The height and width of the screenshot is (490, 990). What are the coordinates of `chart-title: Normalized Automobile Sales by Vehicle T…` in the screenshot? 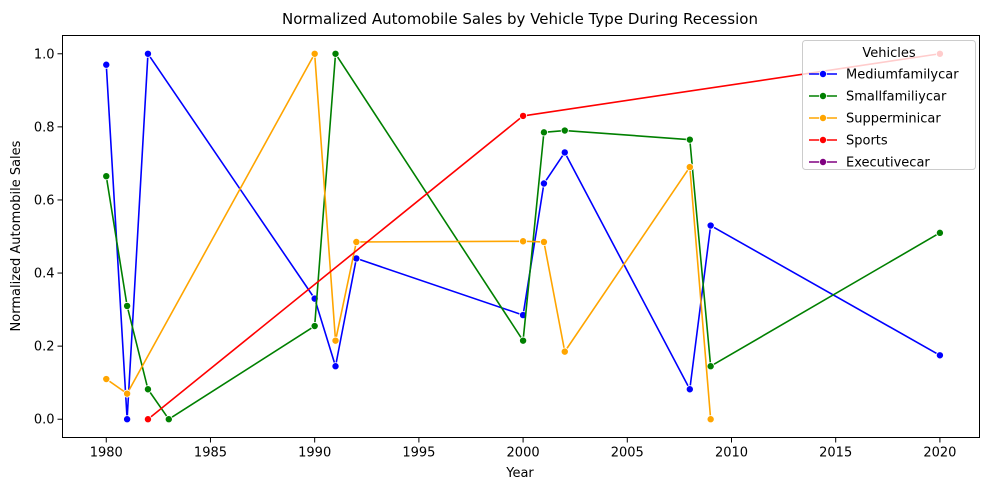 It's located at (520, 19).